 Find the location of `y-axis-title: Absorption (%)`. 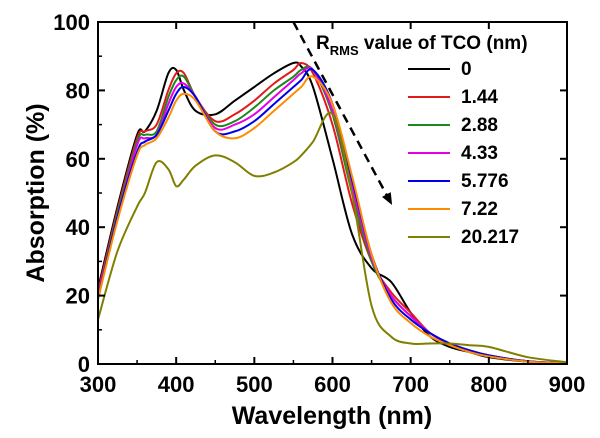

y-axis-title: Absorption (%) is located at coordinates (36, 192).